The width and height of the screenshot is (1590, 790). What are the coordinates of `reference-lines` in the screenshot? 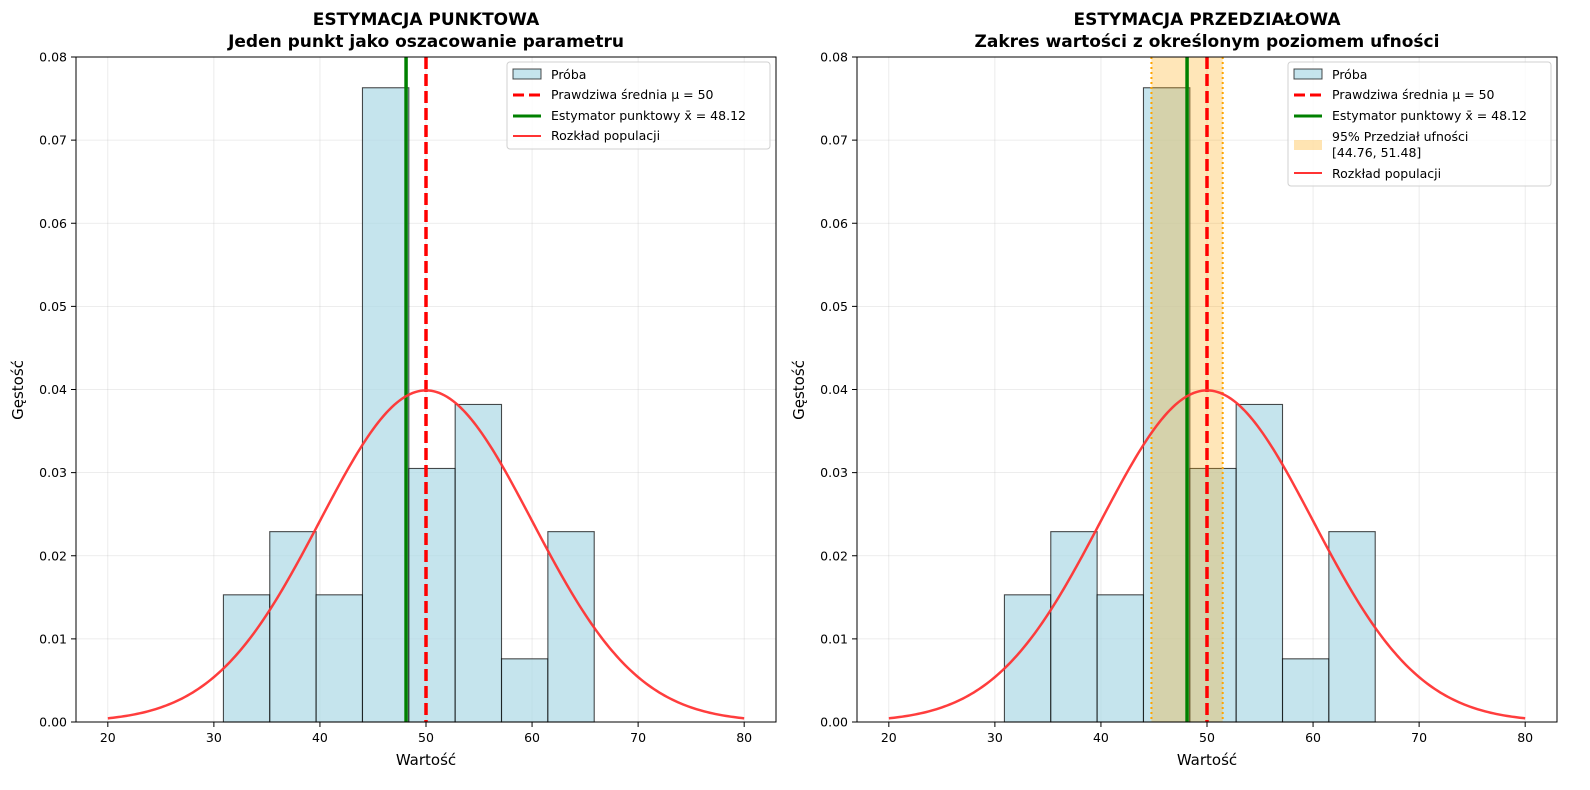 It's located at (1187, 389).